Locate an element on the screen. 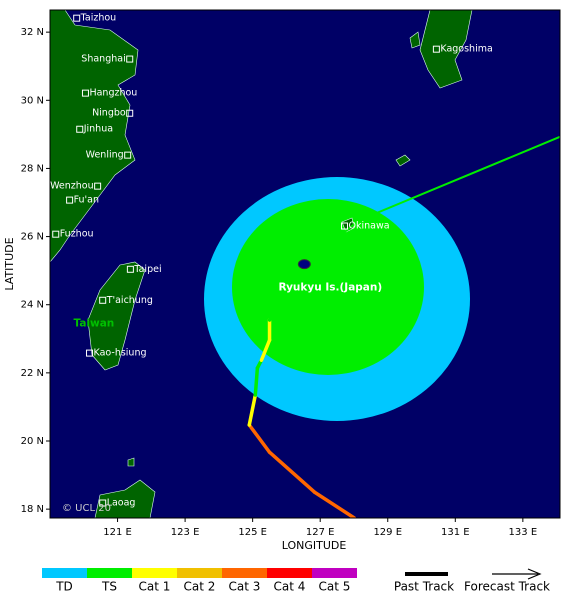 This screenshot has height=602, width=580. wind-radius-inner is located at coordinates (328, 287).